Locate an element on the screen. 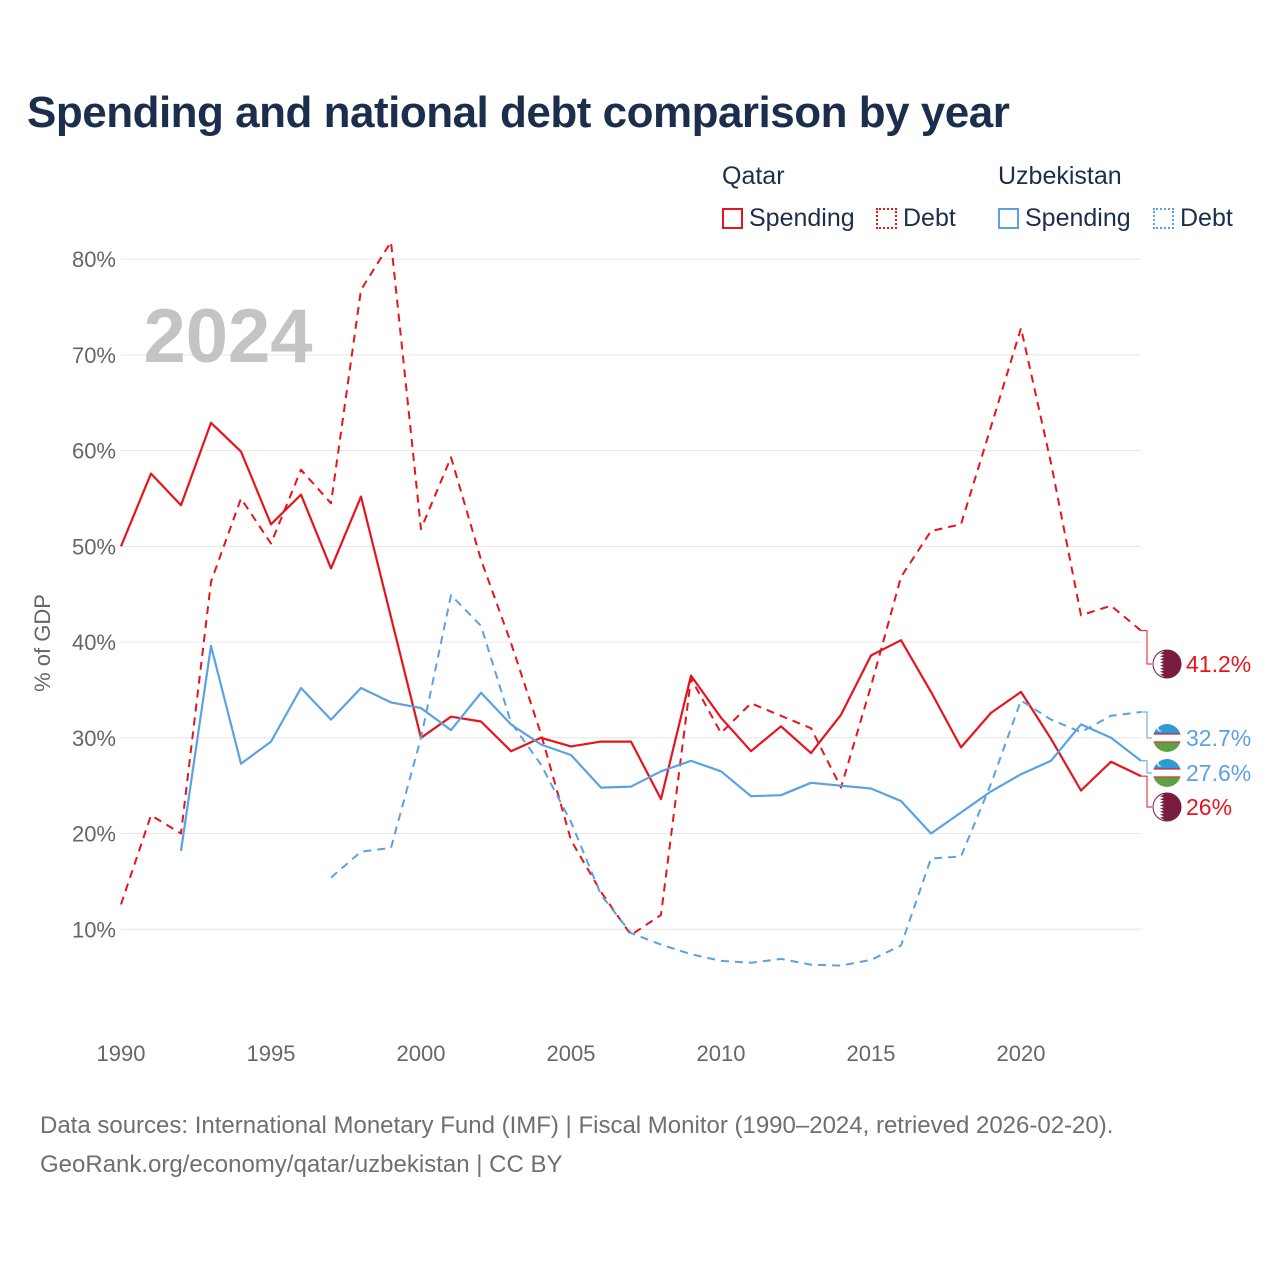  y-tick-label: 20% is located at coordinates (94, 834).